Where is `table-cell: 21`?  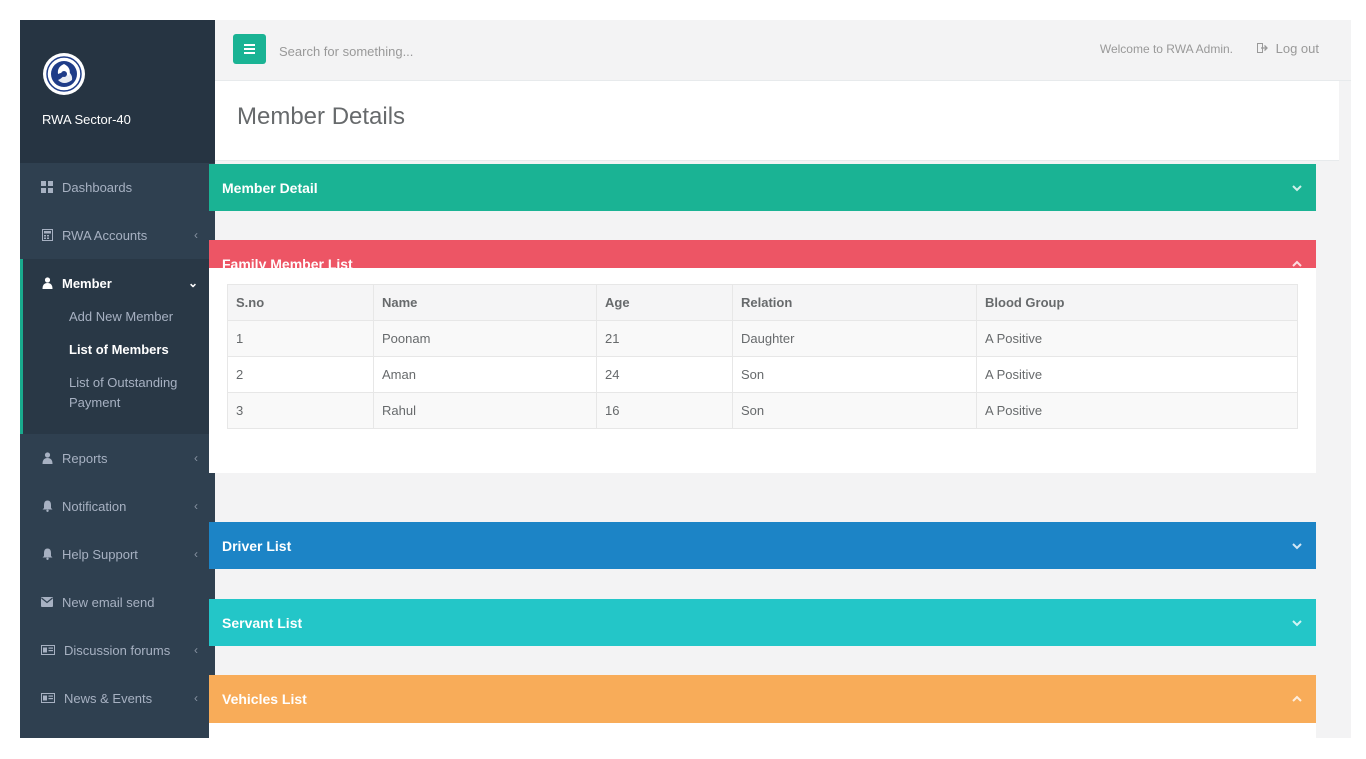
table-cell: 21 is located at coordinates (664, 338).